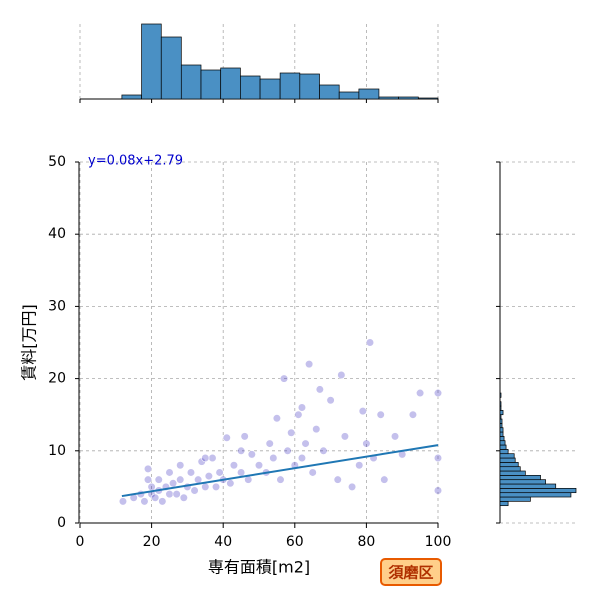 The image size is (600, 600). Describe the element at coordinates (366, 542) in the screenshot. I see `x-tick-label: 80` at that location.